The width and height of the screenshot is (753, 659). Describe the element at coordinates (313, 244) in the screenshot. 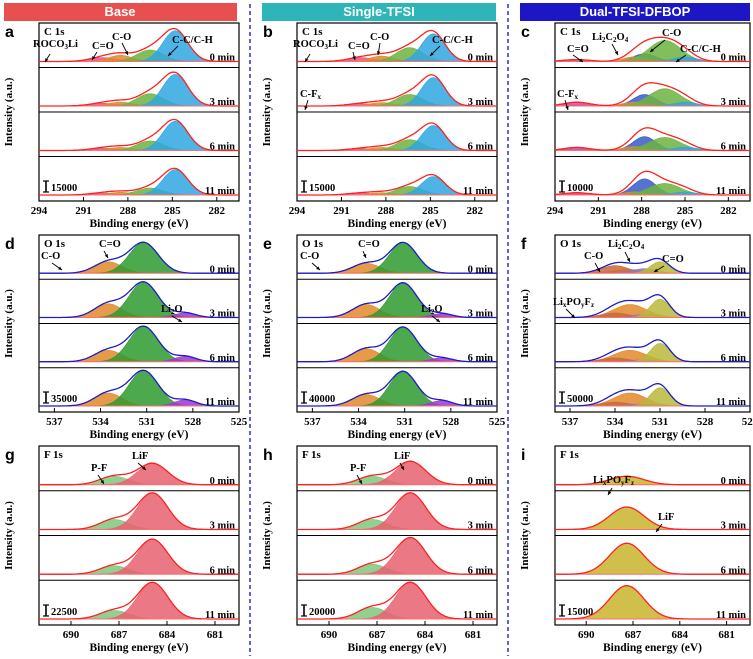

I see `core-level-label: O 1s` at that location.